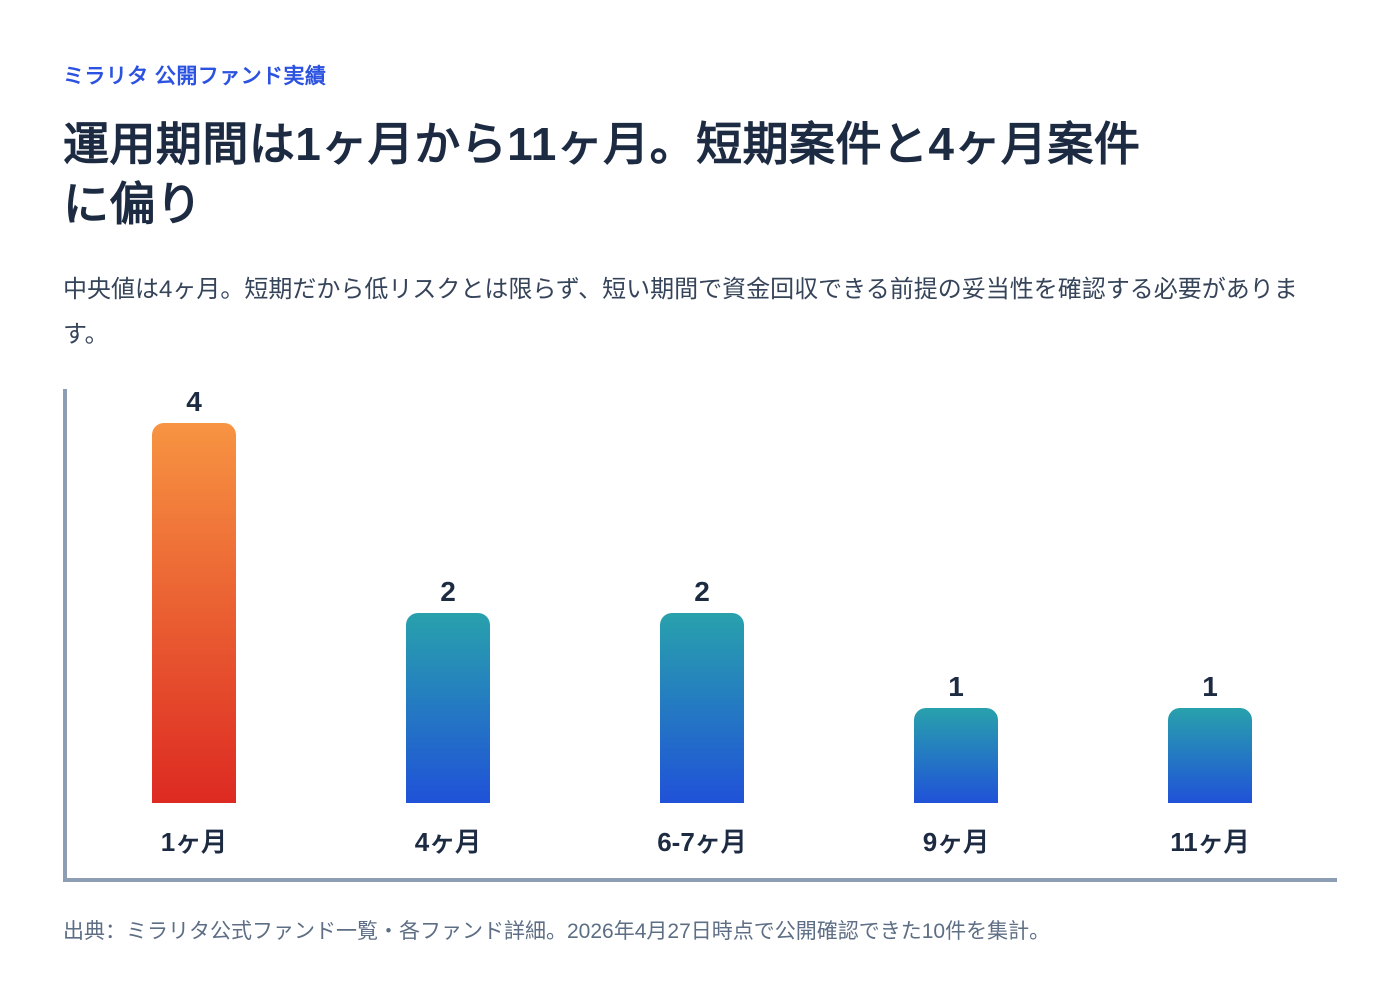 Image resolution: width=1400 pixels, height=986 pixels. Describe the element at coordinates (194, 401) in the screenshot. I see `bar-value-label: 4` at that location.